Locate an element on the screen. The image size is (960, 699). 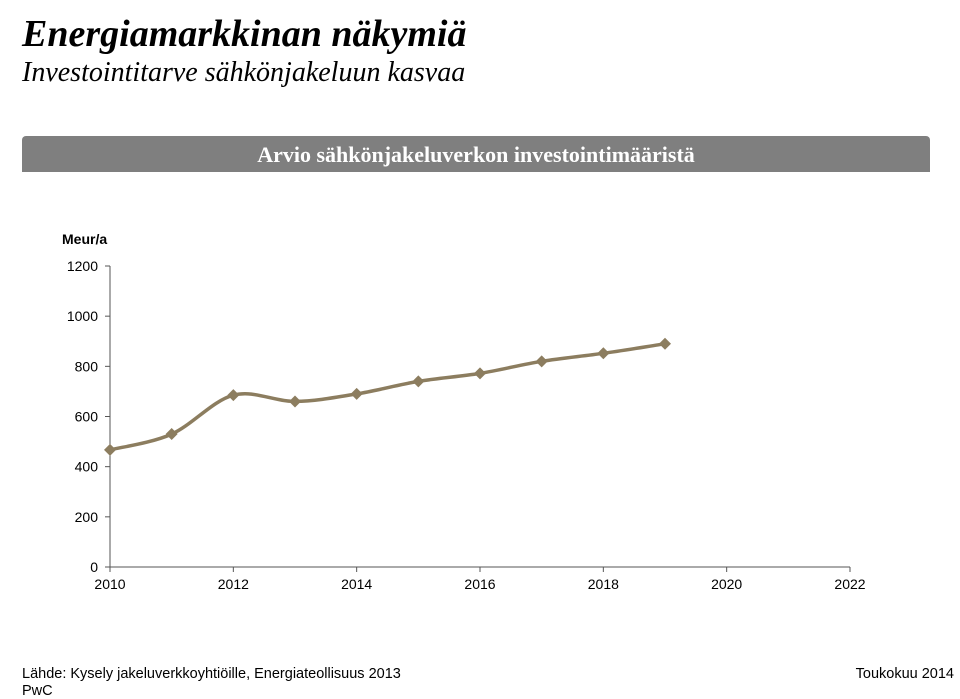
x-tick-label: 2012 is located at coordinates (233, 584).